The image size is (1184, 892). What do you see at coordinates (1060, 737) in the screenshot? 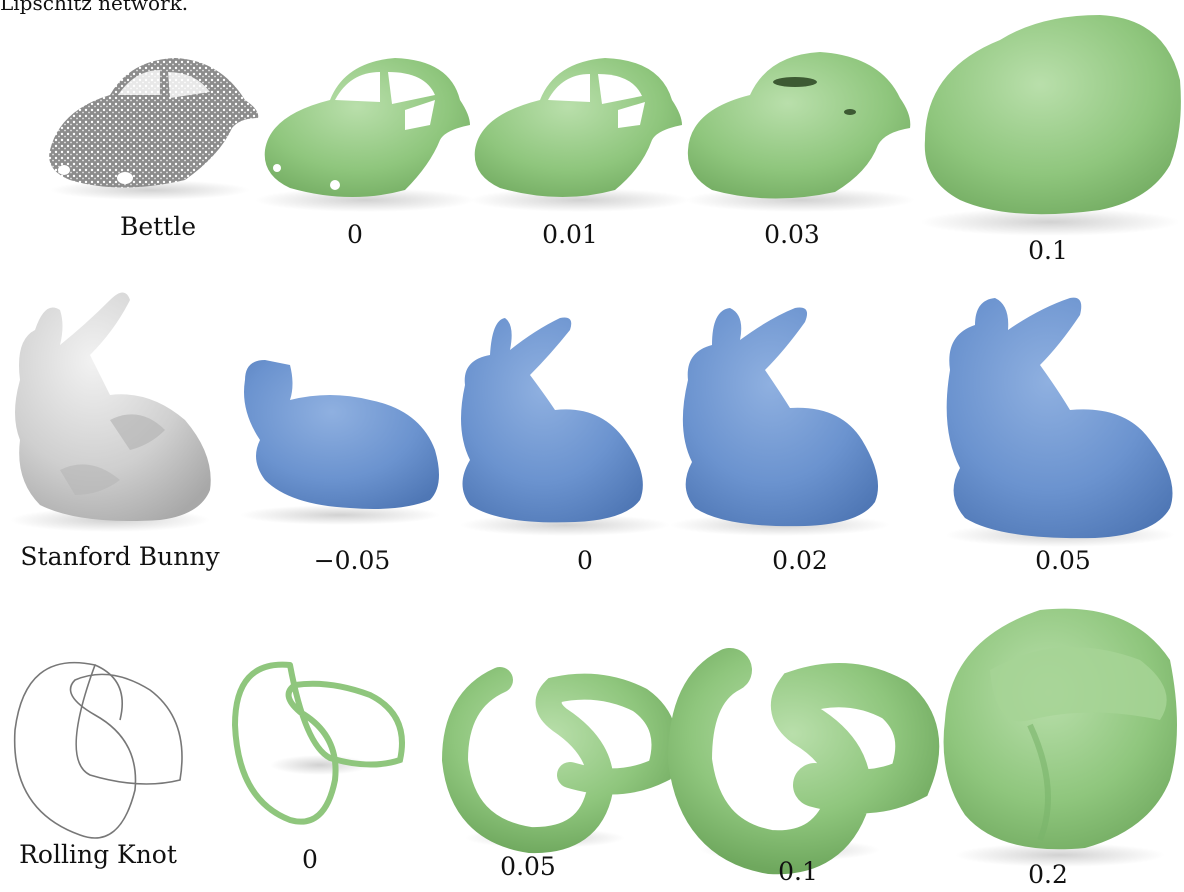
I see `knot-offset-0.2` at bounding box center [1060, 737].